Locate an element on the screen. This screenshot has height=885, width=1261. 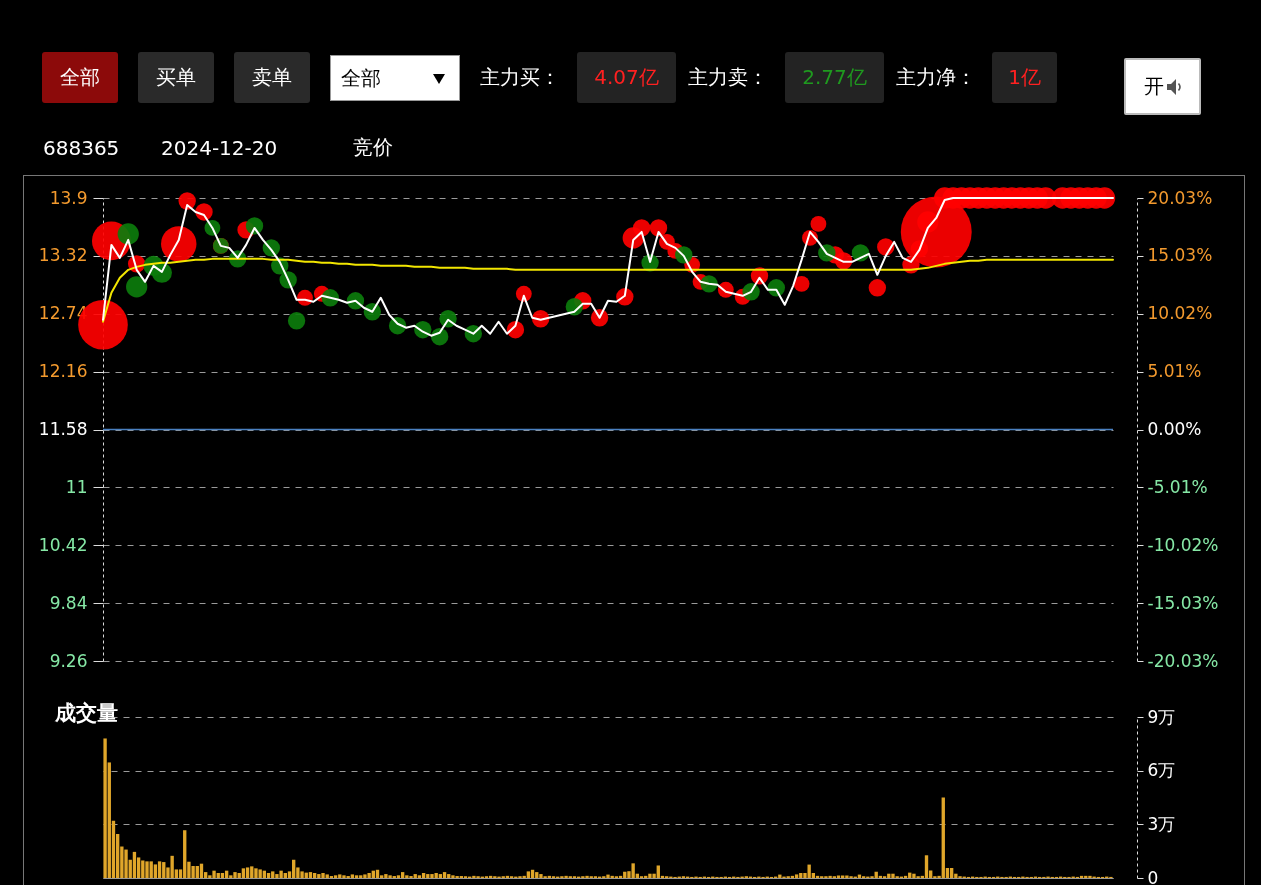
y-tick-label: 13.32 is located at coordinates (63, 255).